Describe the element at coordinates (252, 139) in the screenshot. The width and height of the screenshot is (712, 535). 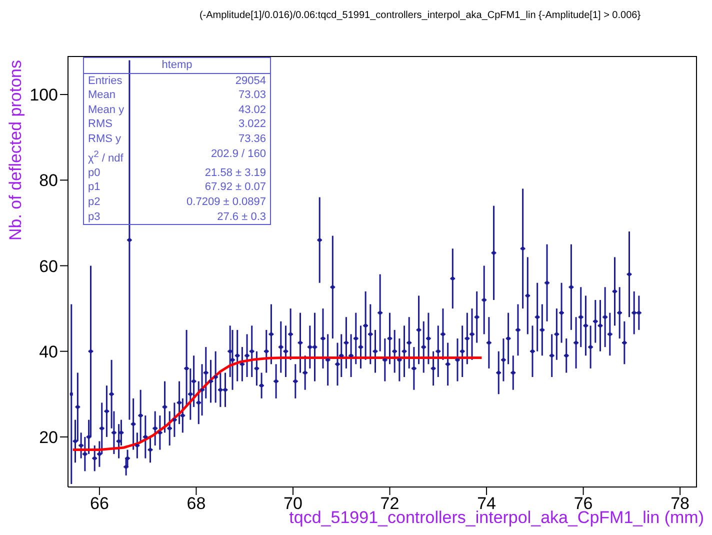
I see `annotation: 73.36` at that location.